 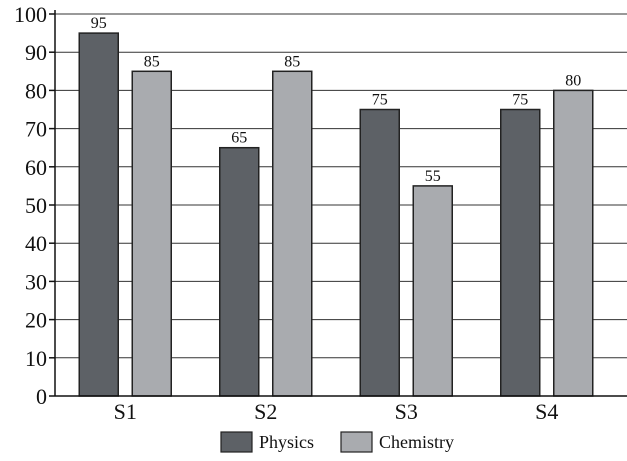 What do you see at coordinates (99, 23) in the screenshot?
I see `data-label: 95` at bounding box center [99, 23].